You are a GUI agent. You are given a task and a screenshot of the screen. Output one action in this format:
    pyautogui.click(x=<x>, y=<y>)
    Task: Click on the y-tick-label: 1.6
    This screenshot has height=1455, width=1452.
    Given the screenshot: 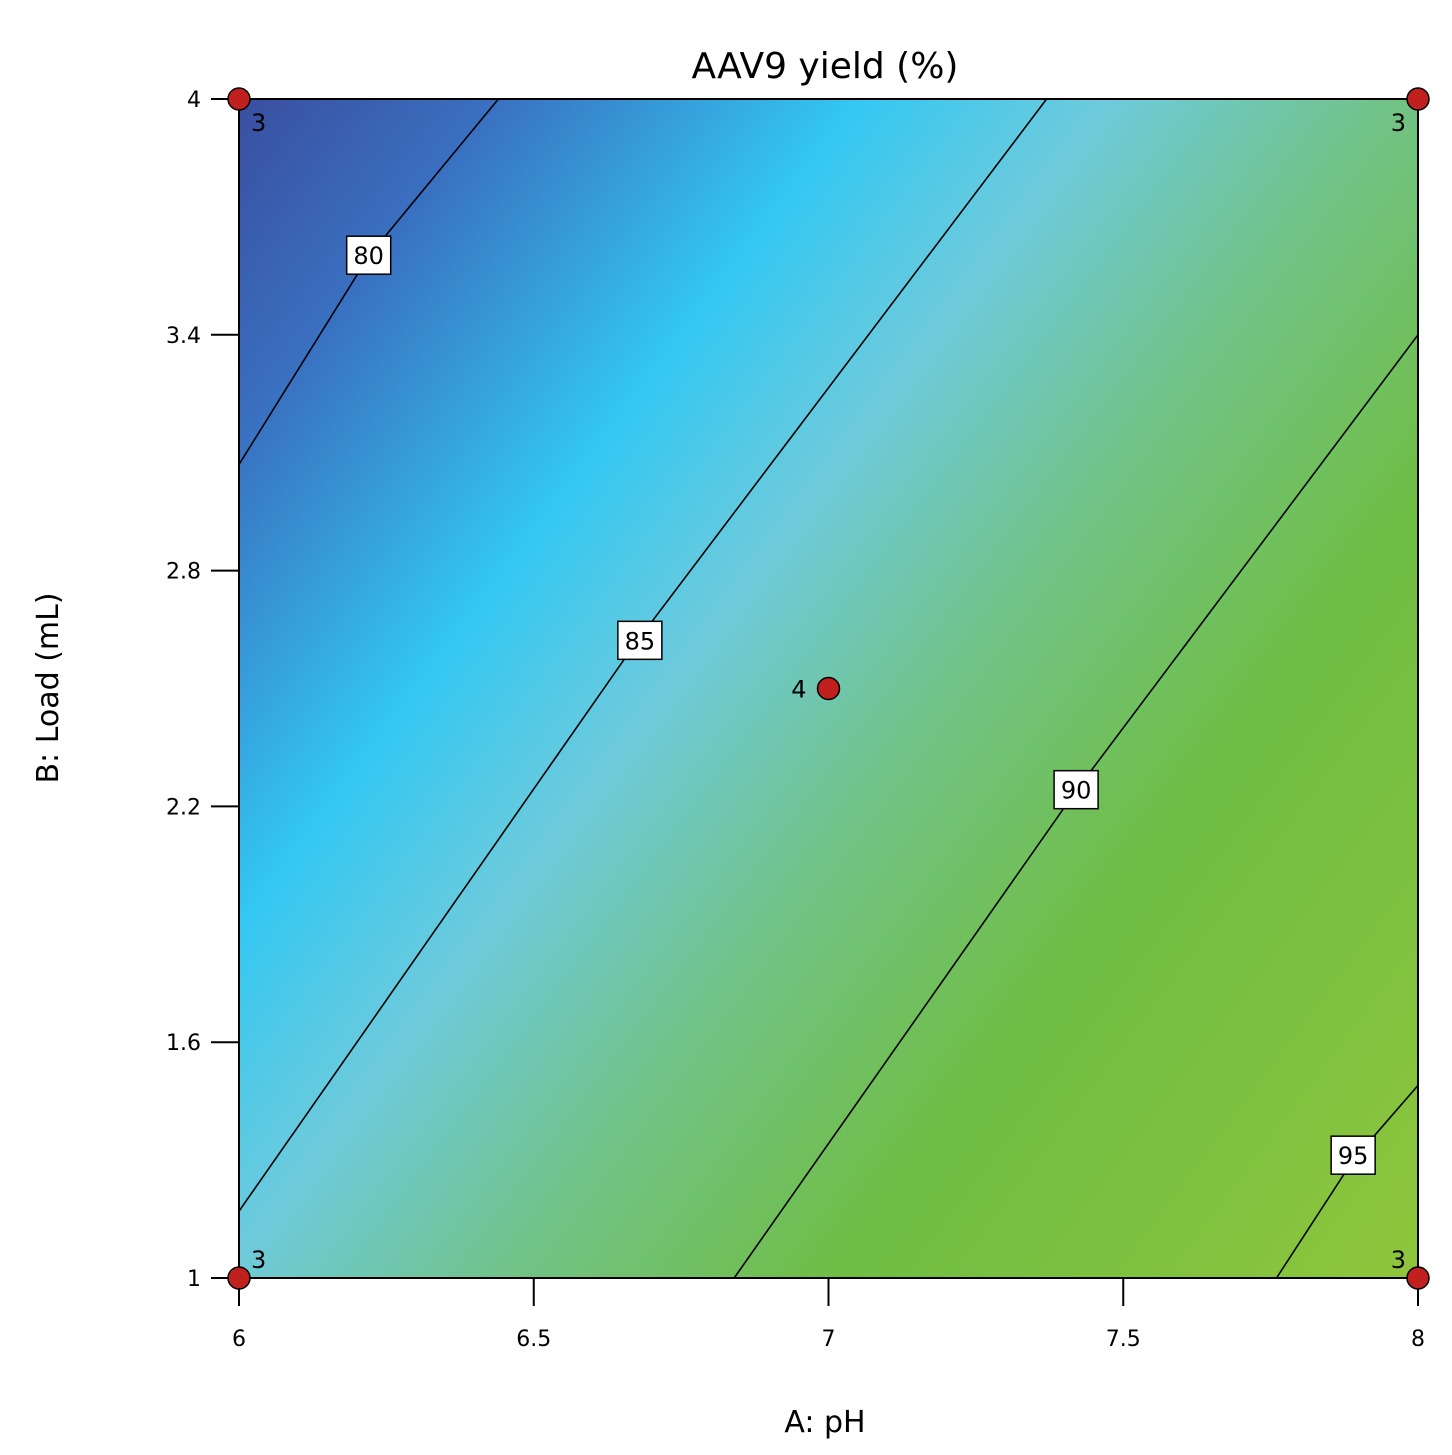 What is the action you would take?
    pyautogui.click(x=183, y=1043)
    